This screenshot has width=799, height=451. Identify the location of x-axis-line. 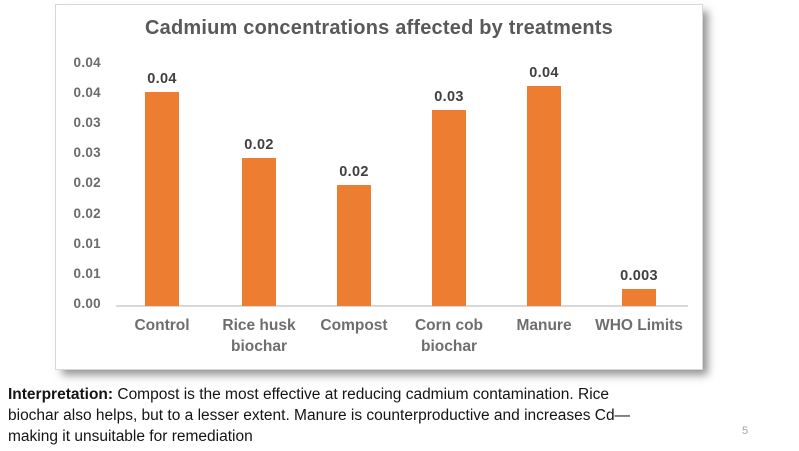
(402, 306).